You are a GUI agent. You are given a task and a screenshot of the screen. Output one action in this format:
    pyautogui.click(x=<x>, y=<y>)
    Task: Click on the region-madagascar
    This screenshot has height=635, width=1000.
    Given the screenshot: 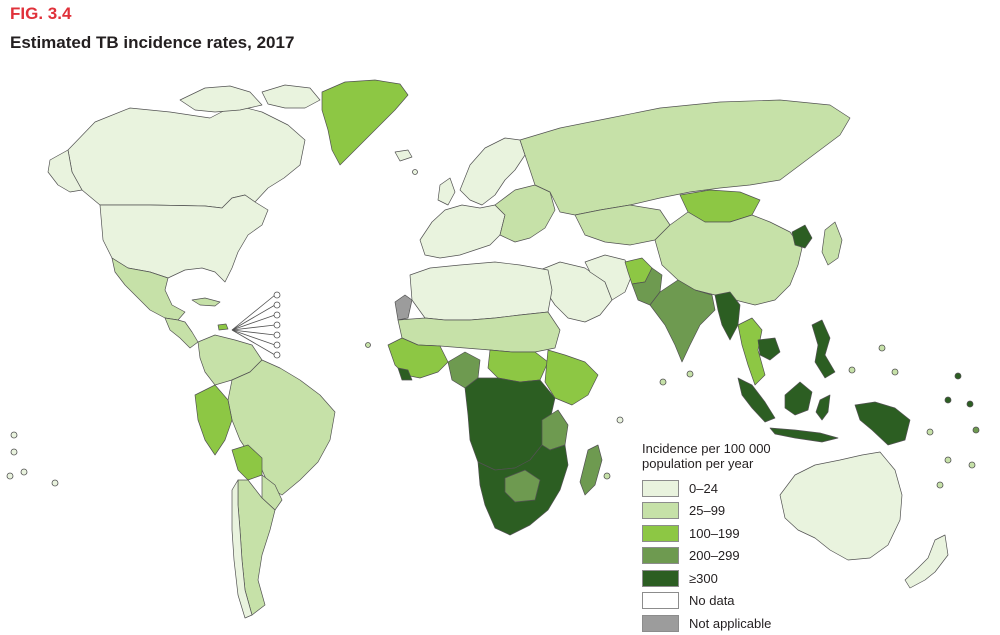 What is the action you would take?
    pyautogui.click(x=591, y=470)
    